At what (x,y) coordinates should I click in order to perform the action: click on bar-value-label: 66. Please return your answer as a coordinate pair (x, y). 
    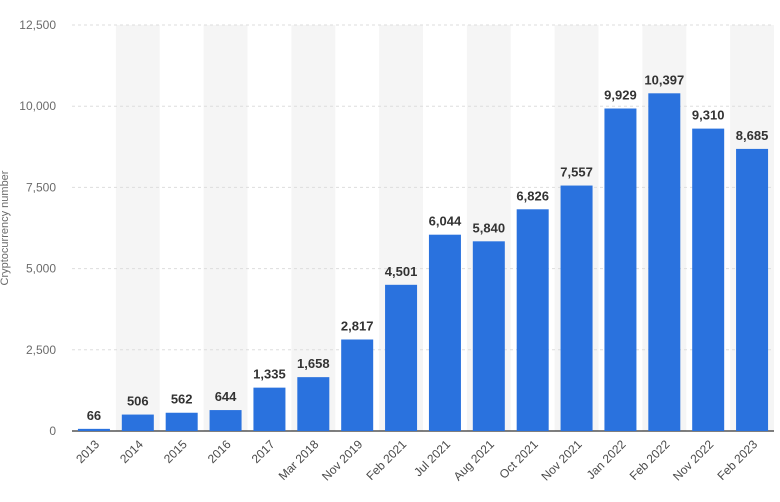
    Looking at the image, I should click on (94, 415).